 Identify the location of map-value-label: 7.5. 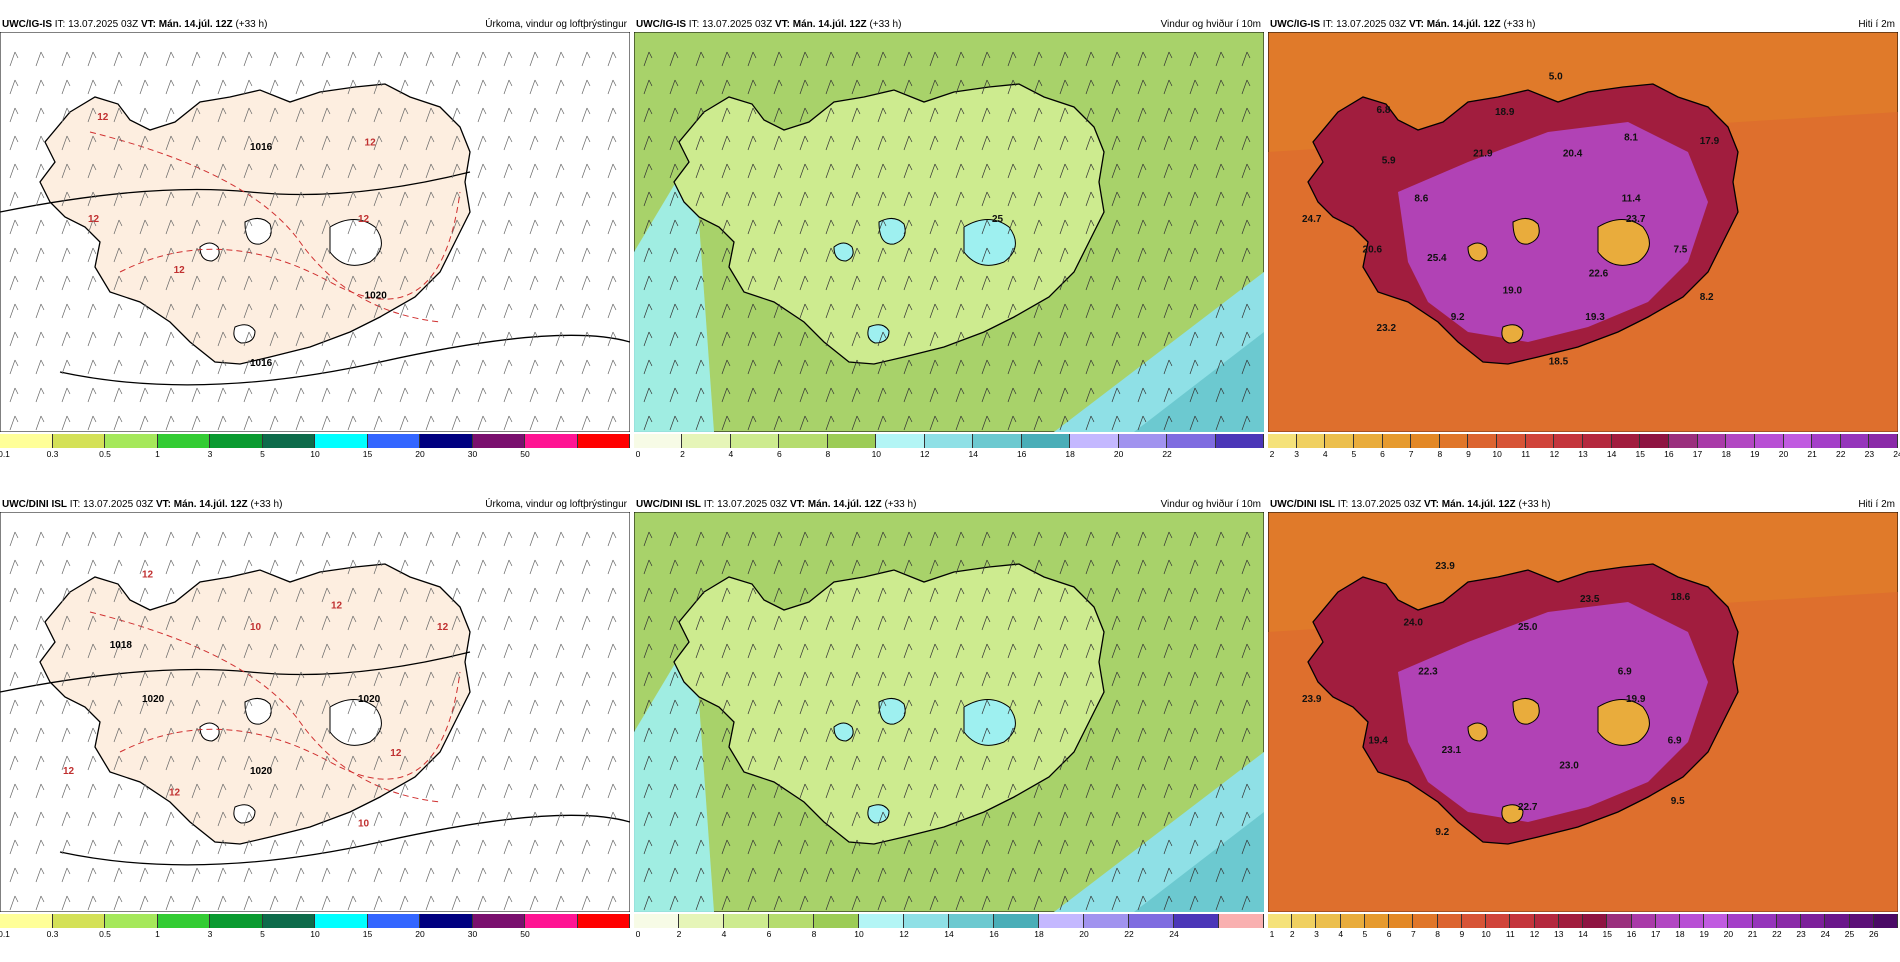
(1680, 249).